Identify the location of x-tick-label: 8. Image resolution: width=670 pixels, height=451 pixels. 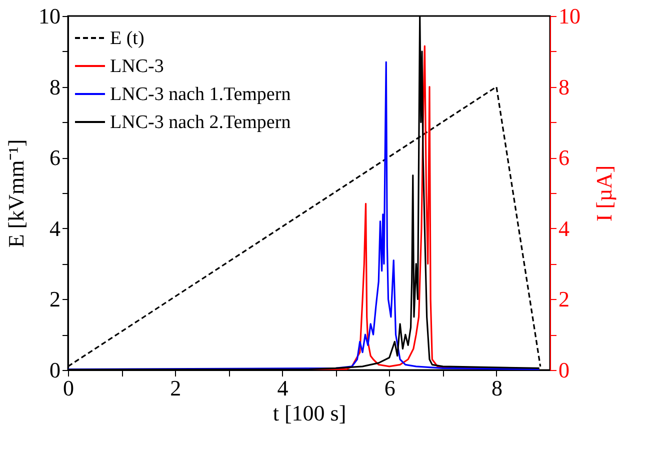
(496, 388).